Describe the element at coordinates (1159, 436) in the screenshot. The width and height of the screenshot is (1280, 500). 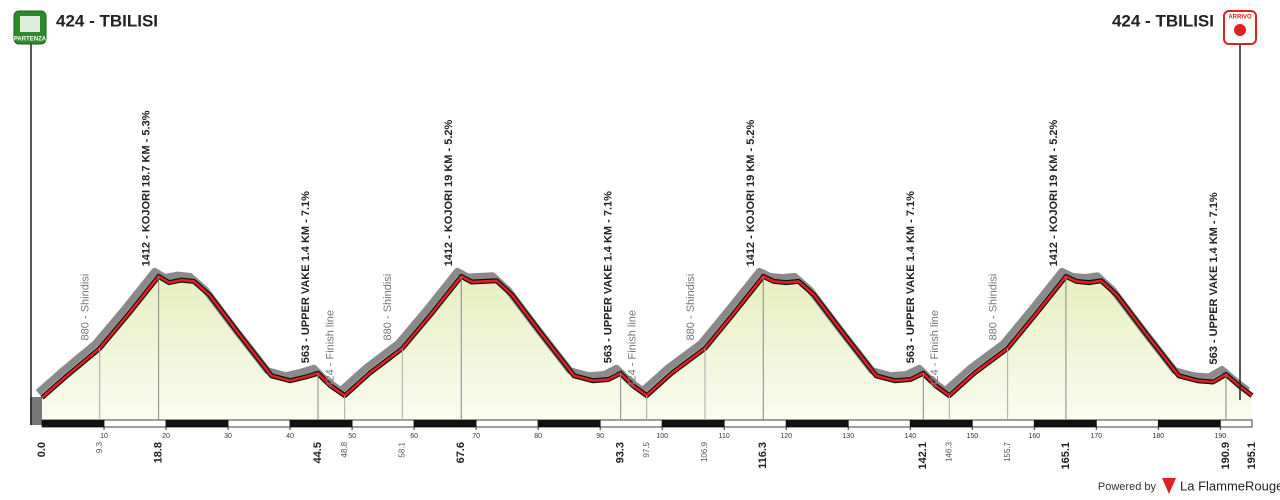
I see `x-tick-label: 180` at that location.